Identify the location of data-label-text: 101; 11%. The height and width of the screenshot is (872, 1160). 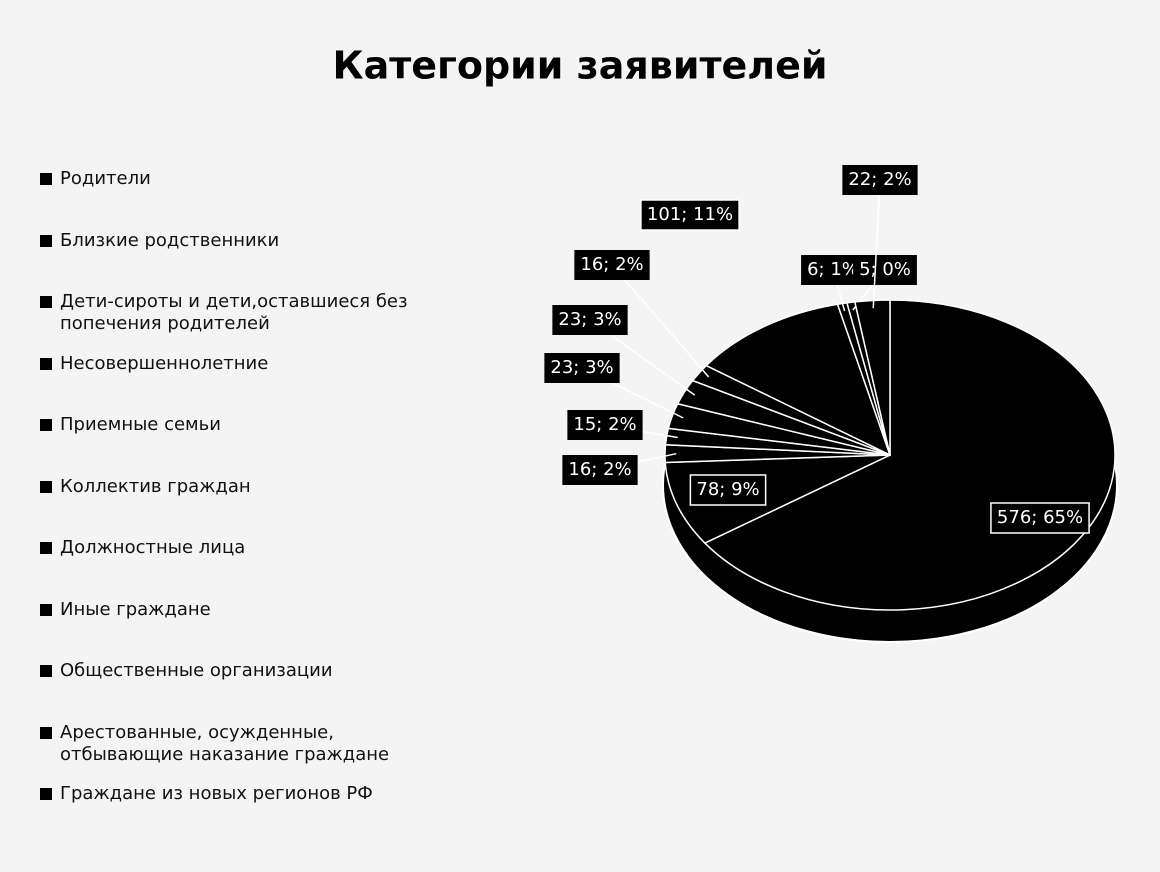
(690, 214).